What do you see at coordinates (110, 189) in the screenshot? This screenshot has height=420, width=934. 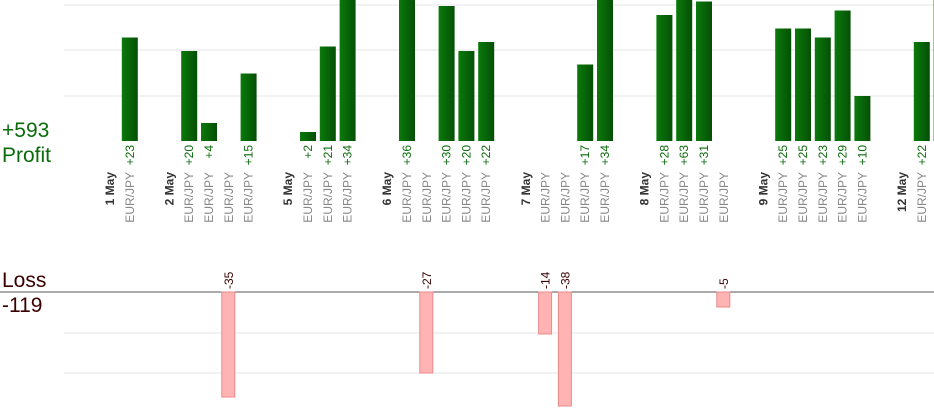 I see `date-label: 1 May` at bounding box center [110, 189].